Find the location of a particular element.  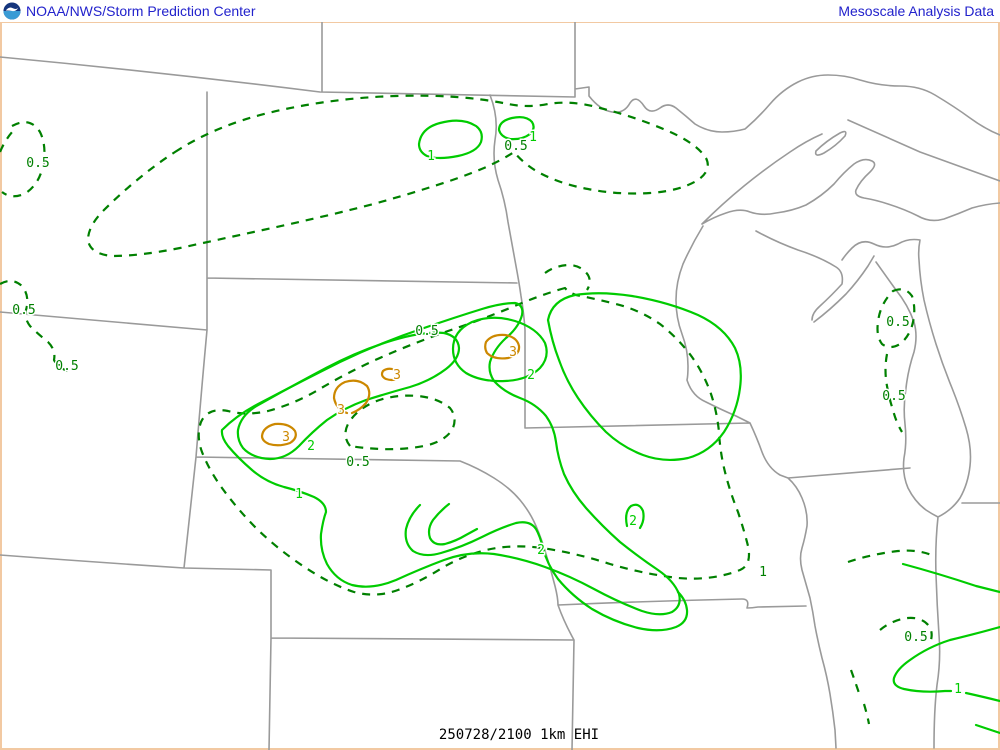

map-caption: 250728/2100 1km EHI is located at coordinates (519, 735).